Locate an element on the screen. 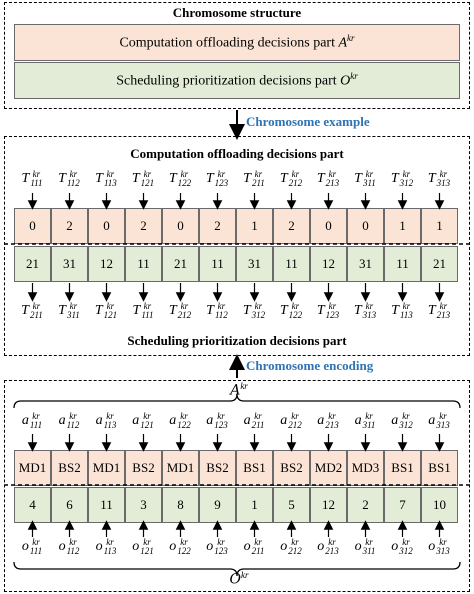 This screenshot has height=594, width=474. encoding-top-symbol-7: a kr 212 is located at coordinates (291, 421).